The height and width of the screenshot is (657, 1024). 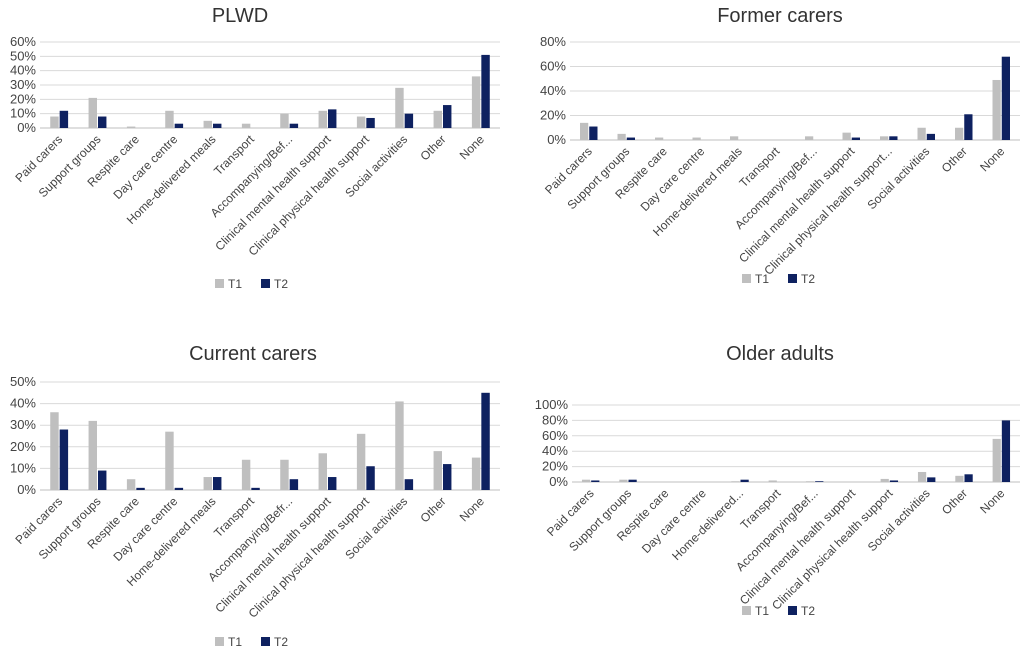 What do you see at coordinates (23, 381) in the screenshot?
I see `y-tick-label: 50%` at bounding box center [23, 381].